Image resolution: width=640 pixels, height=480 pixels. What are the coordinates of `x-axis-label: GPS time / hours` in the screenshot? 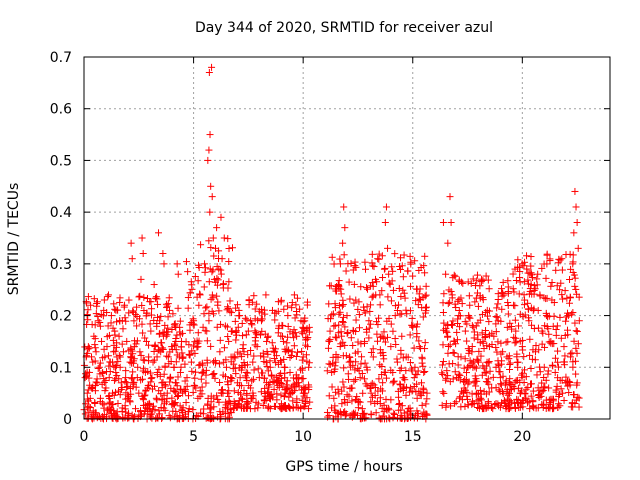 It's located at (343, 467).